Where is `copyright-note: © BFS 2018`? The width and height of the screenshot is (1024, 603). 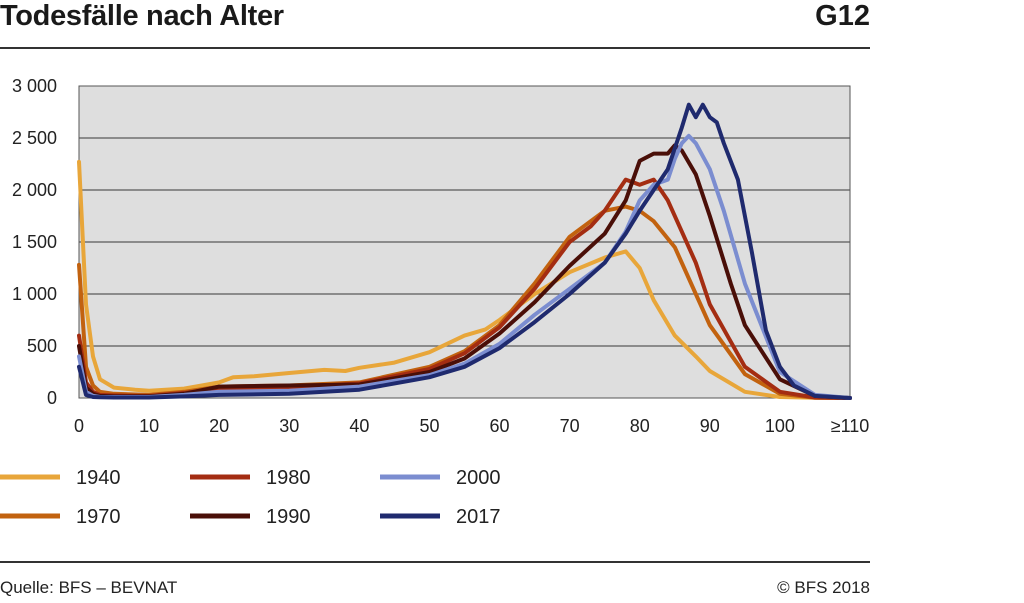
copyright-note: © BFS 2018 is located at coordinates (823, 587).